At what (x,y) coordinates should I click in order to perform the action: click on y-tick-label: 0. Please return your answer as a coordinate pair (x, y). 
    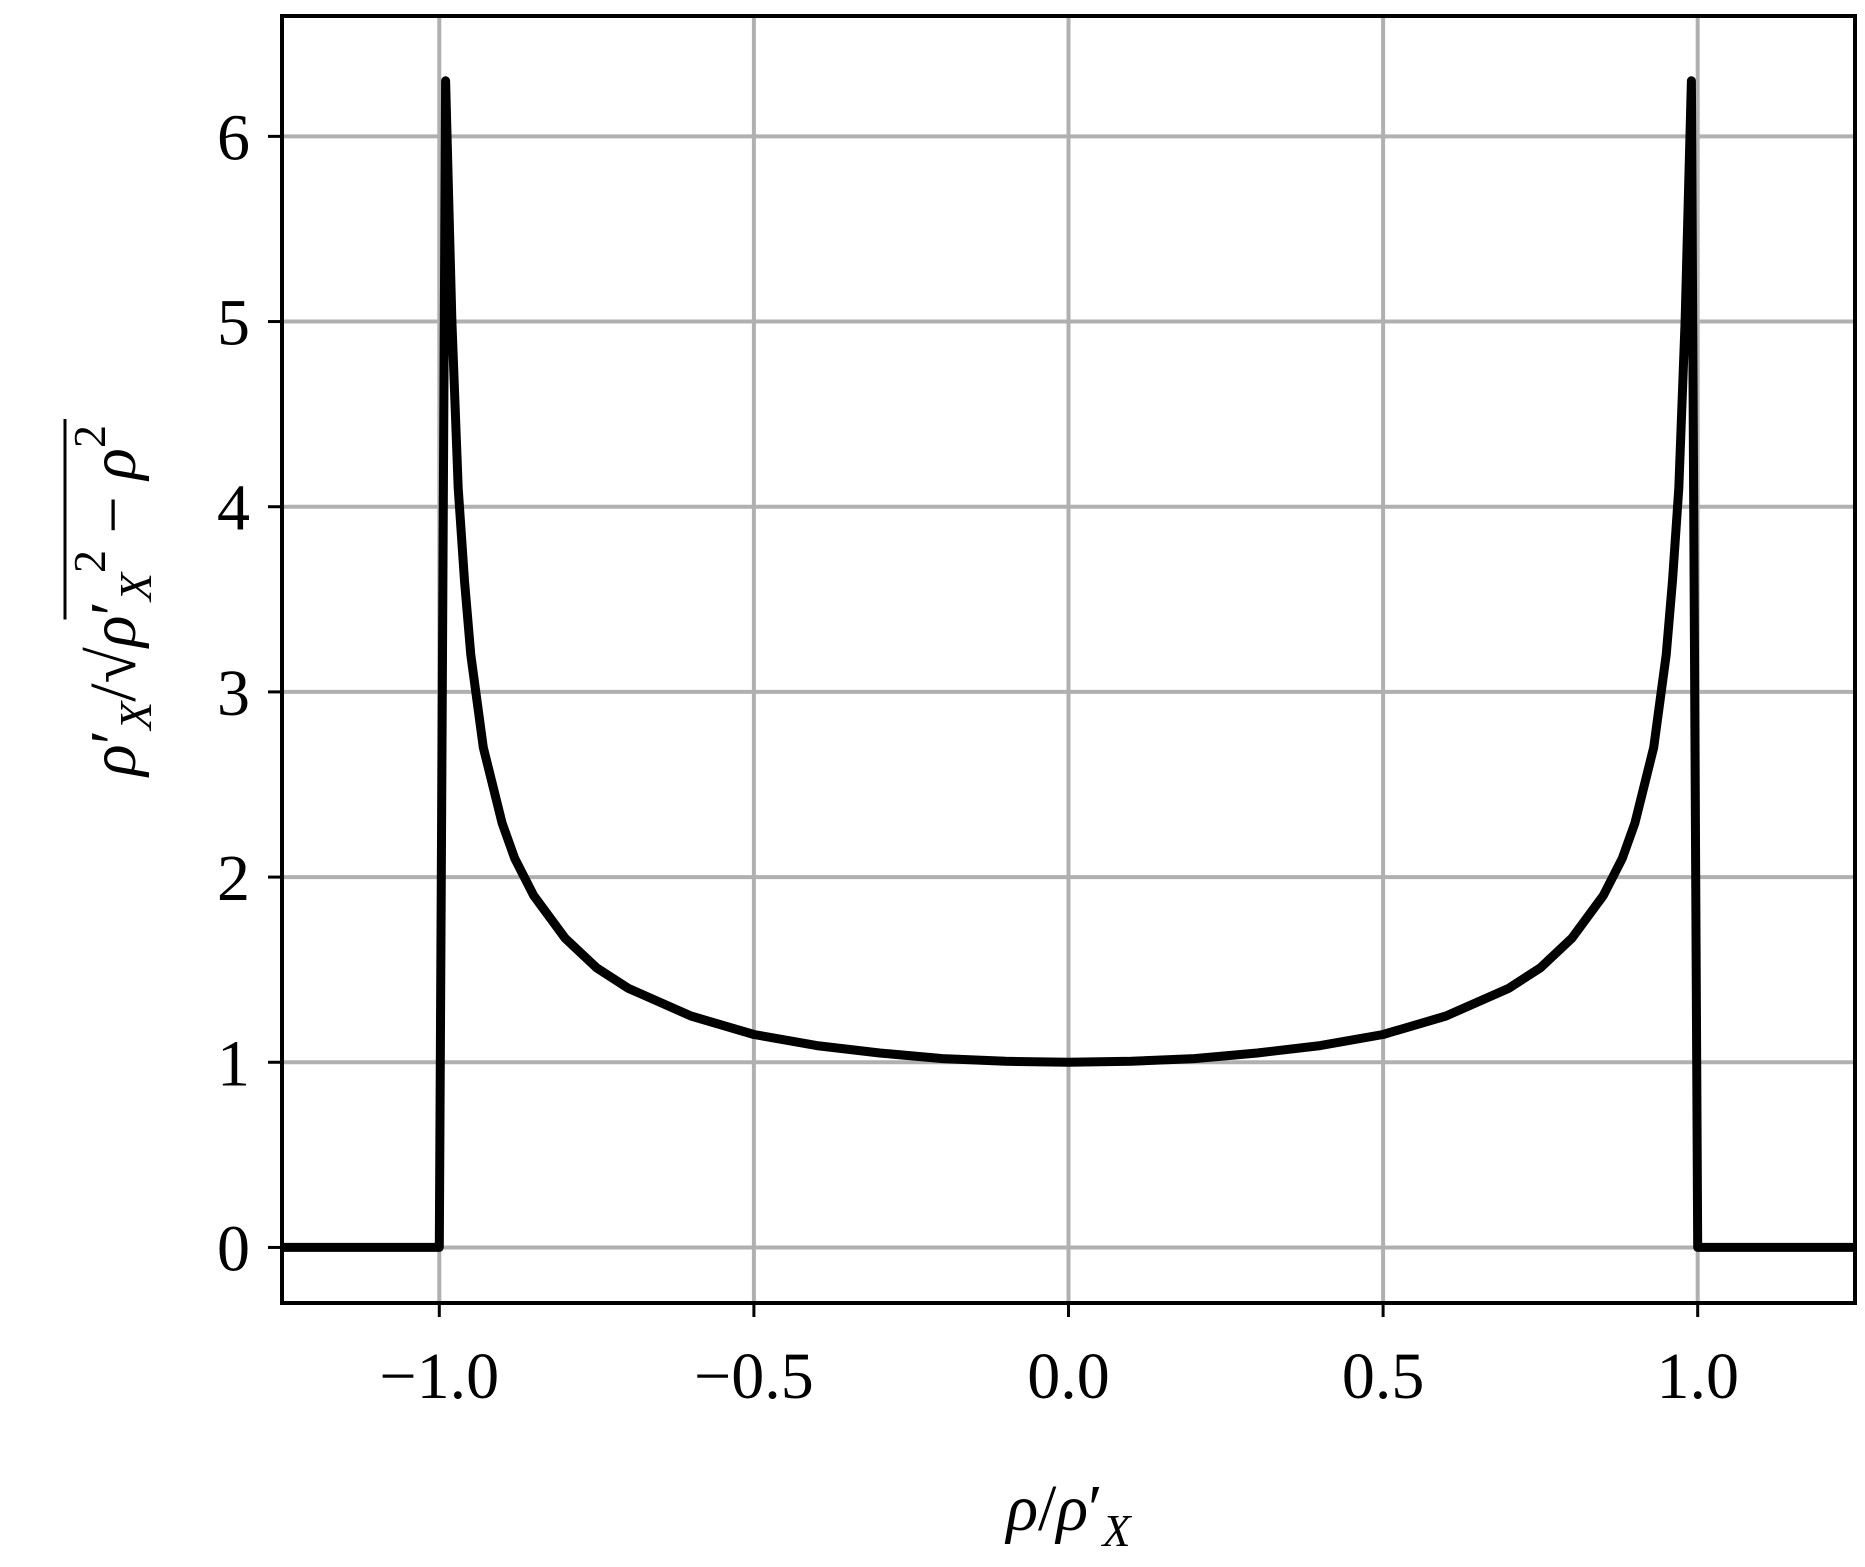
    Looking at the image, I should click on (233, 1248).